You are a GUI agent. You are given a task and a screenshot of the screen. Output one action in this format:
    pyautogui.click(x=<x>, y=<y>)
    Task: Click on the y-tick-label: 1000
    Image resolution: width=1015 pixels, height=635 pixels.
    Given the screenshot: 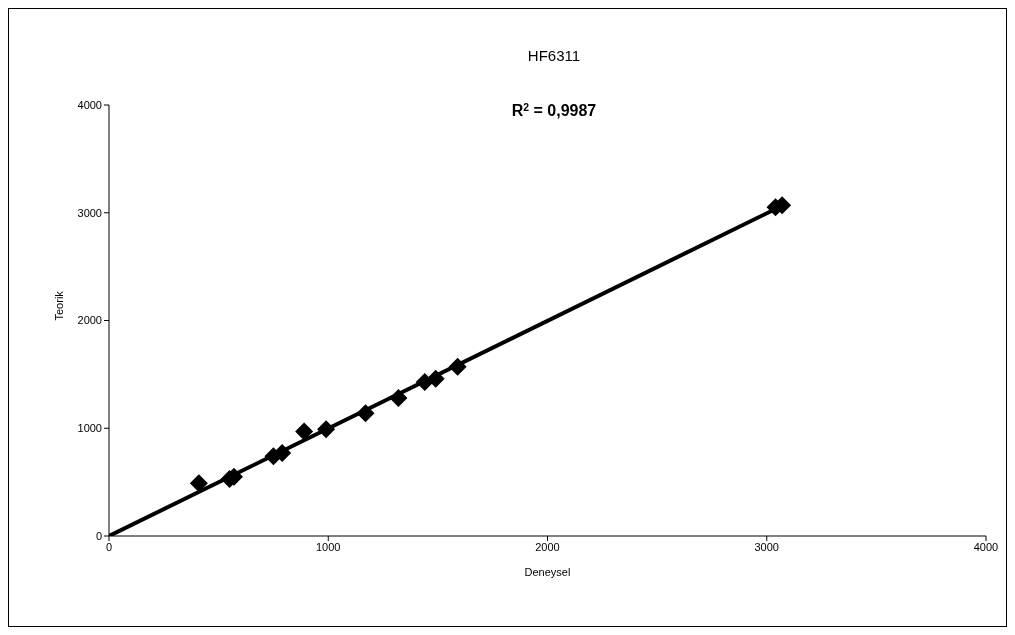 What is the action you would take?
    pyautogui.click(x=89, y=428)
    